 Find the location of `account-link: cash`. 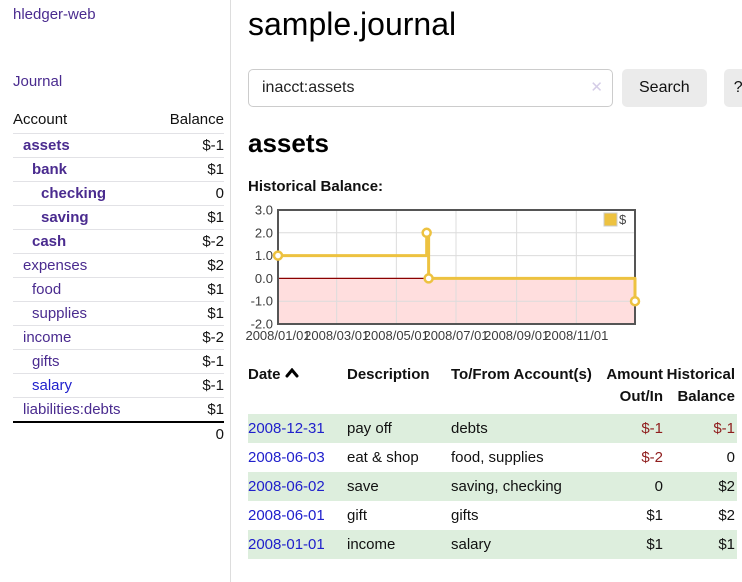

account-link: cash is located at coordinates (49, 241).